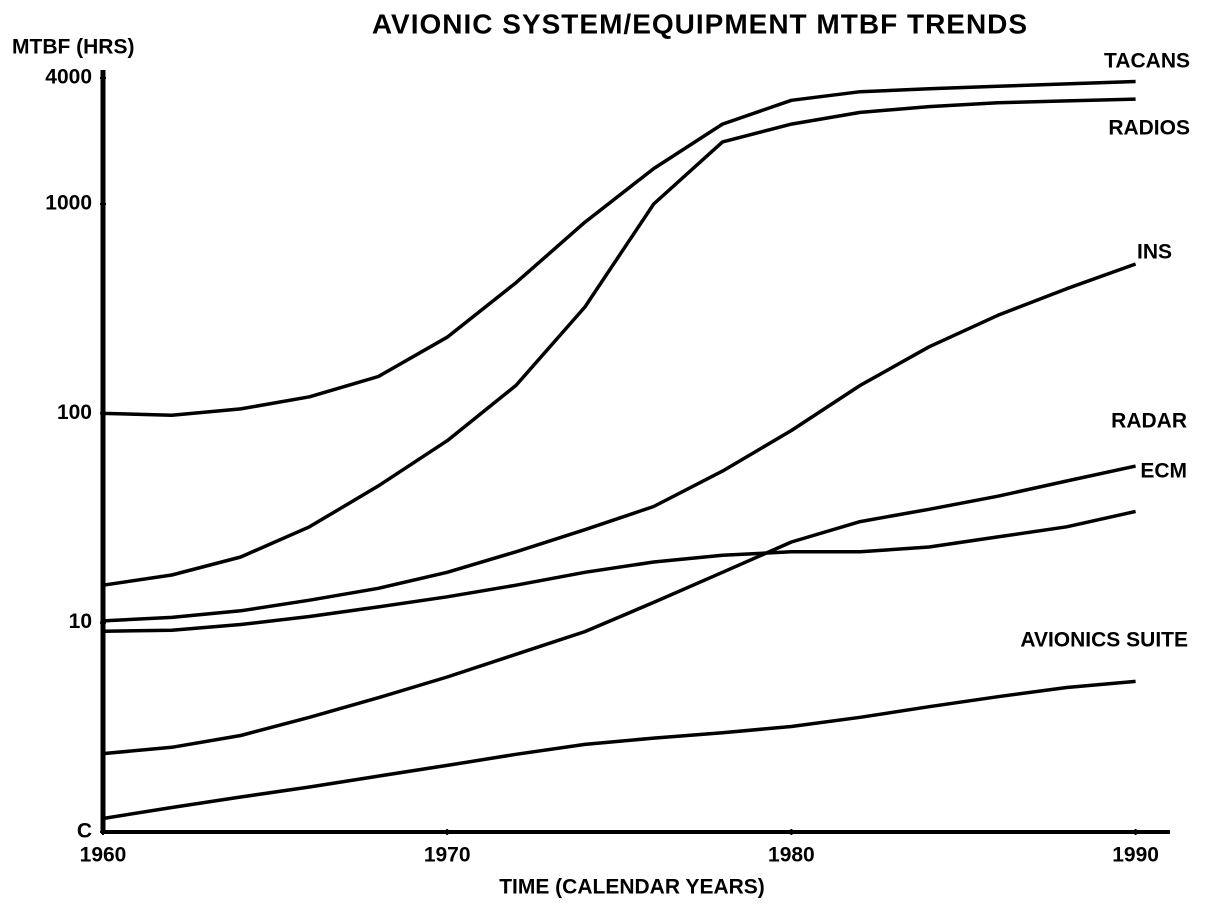  I want to click on y-tick-label: C, so click(84, 831).